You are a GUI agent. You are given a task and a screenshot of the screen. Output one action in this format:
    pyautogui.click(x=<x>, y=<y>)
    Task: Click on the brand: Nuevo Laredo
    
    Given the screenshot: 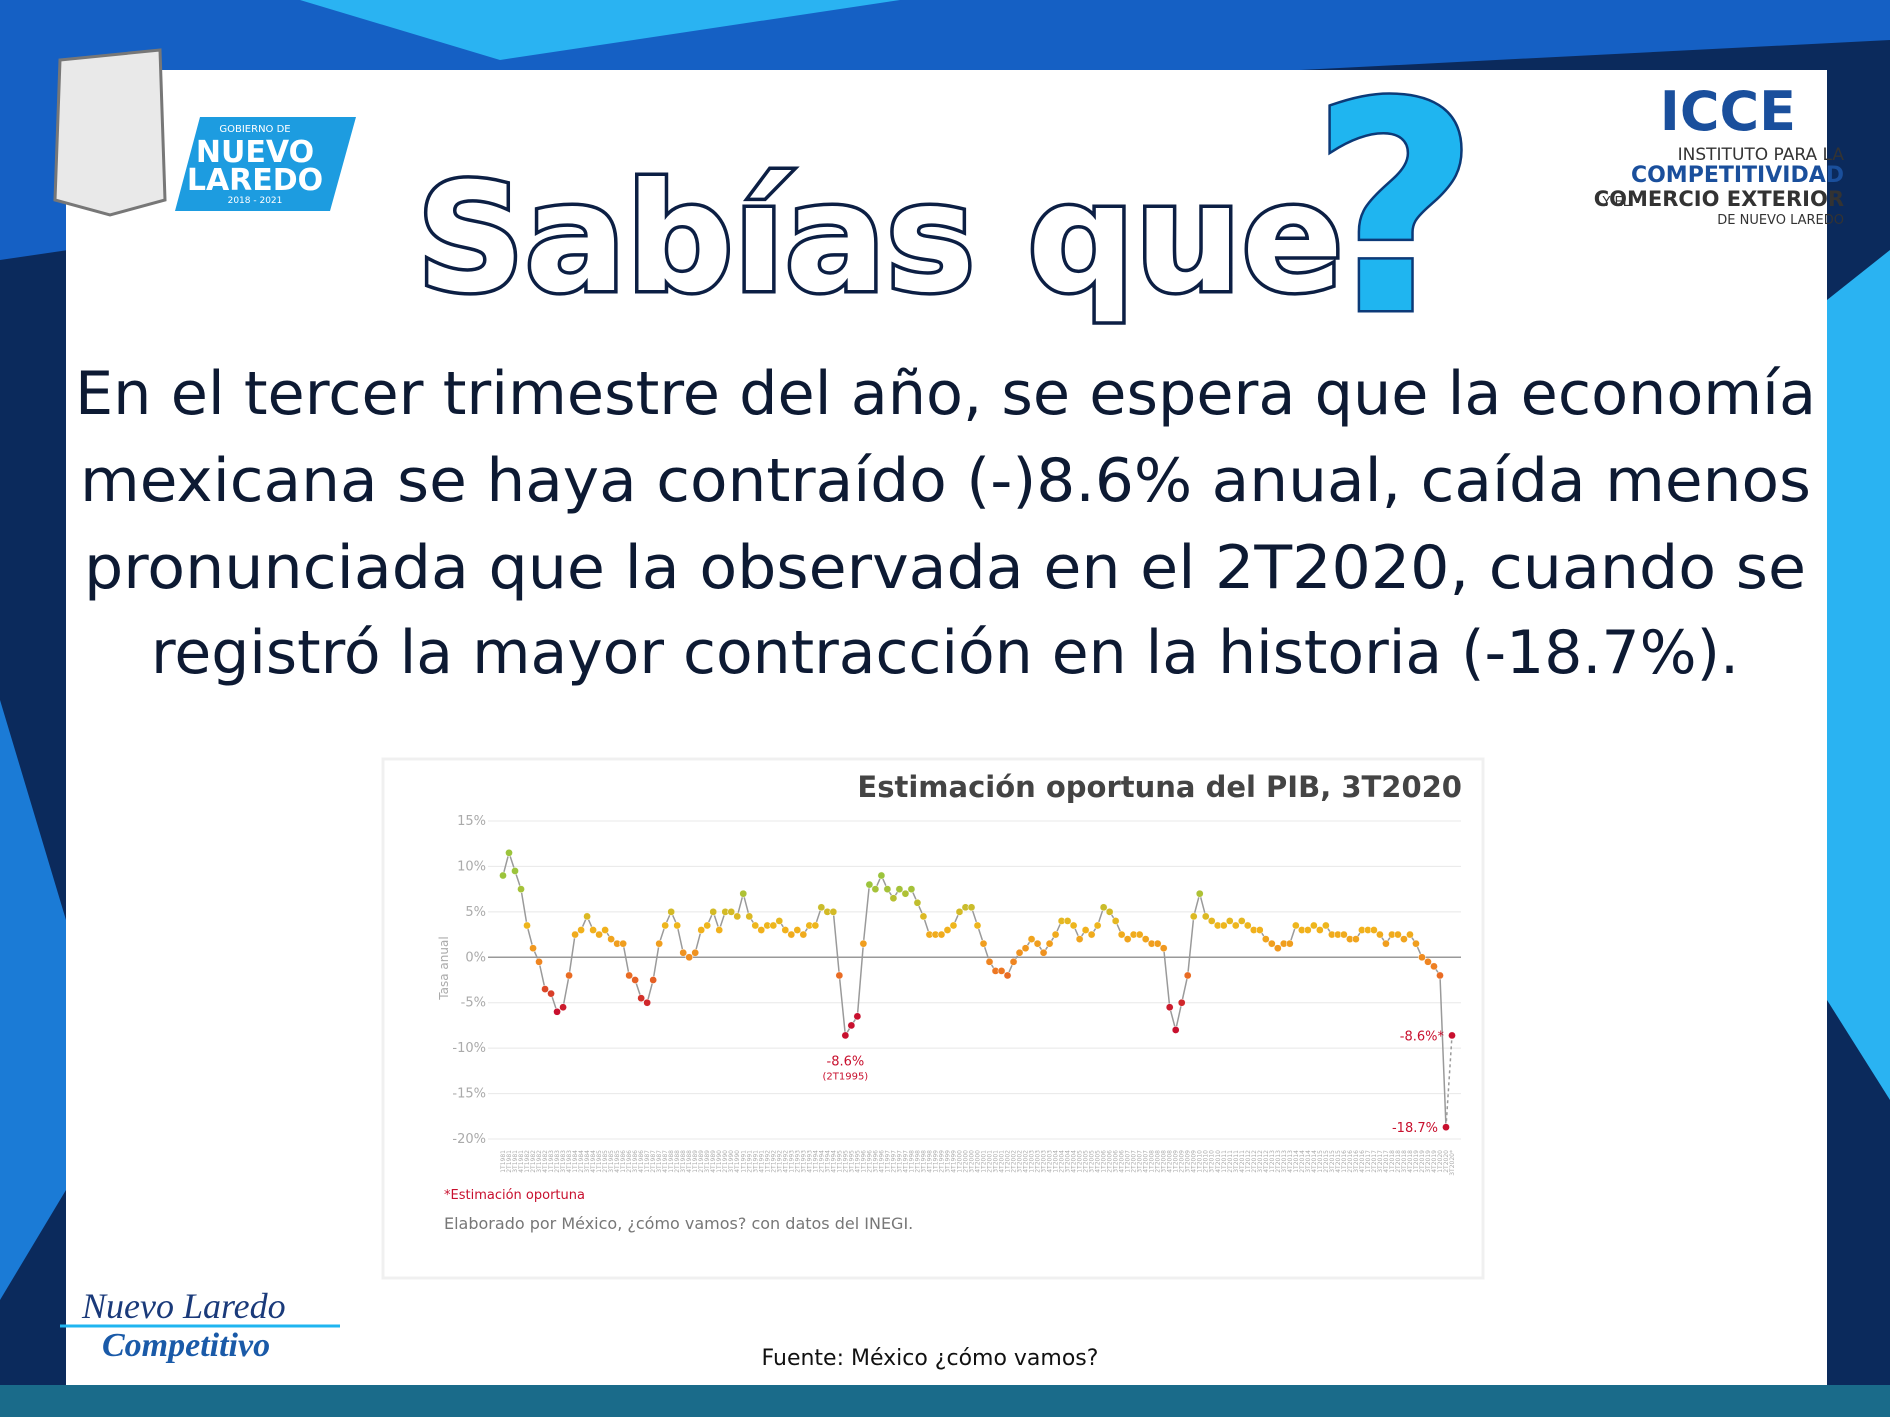 What is the action you would take?
    pyautogui.click(x=183, y=1306)
    